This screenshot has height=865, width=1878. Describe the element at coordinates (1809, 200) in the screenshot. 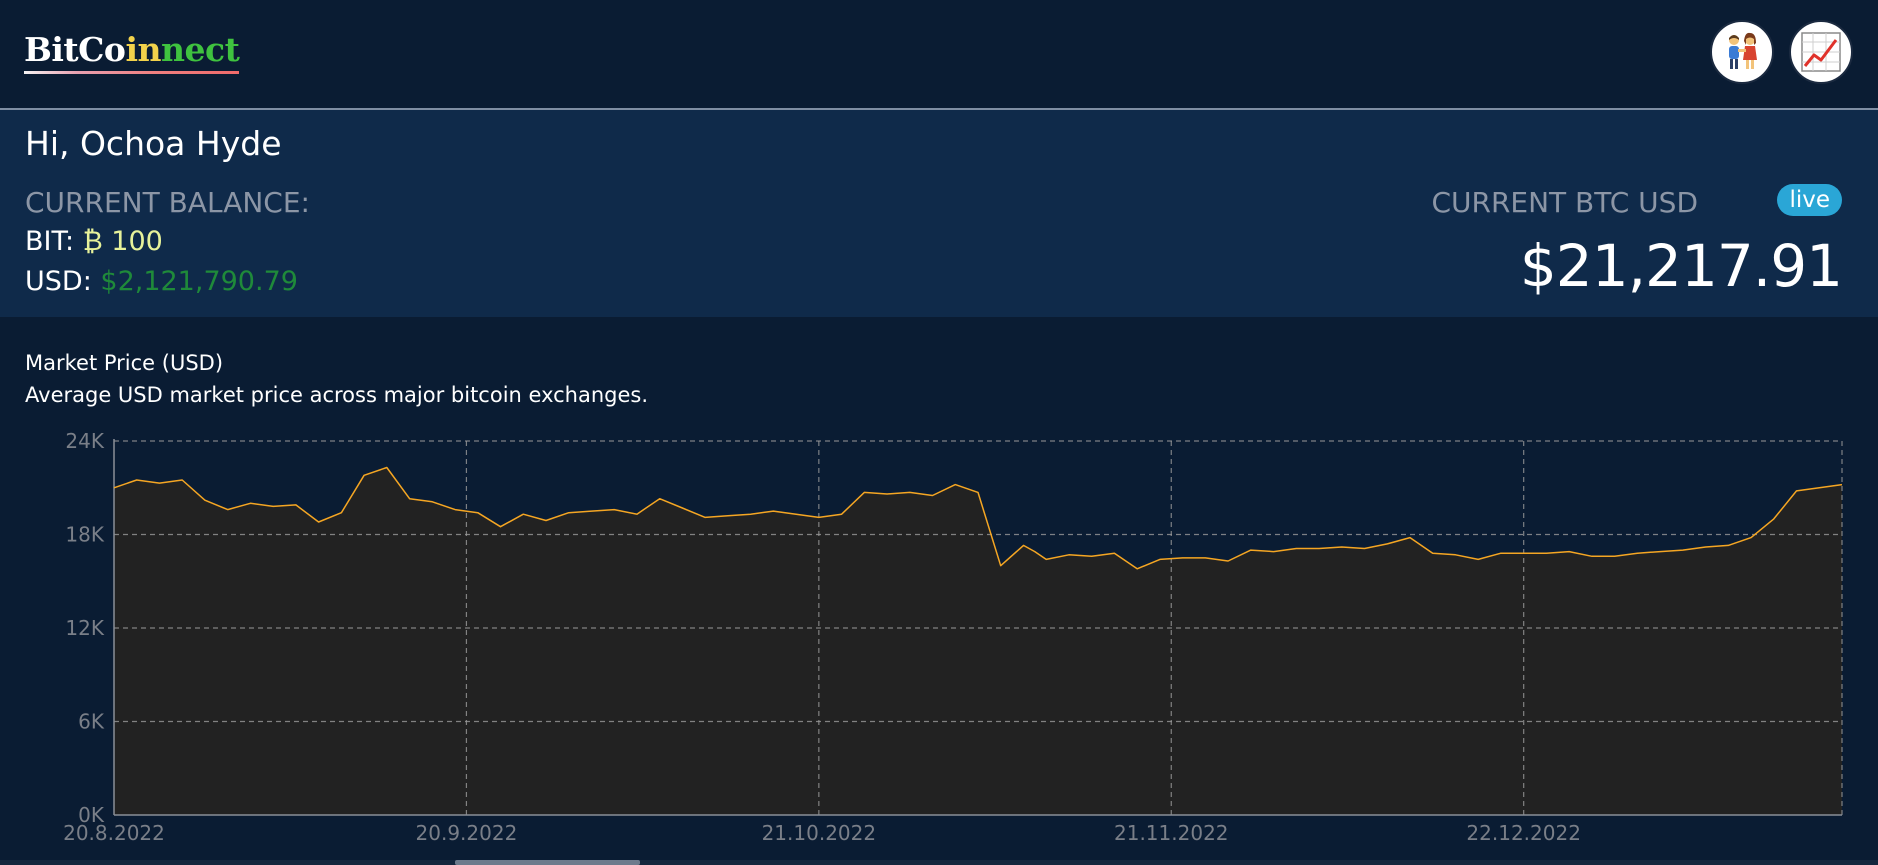

I see `live-badge: live` at that location.